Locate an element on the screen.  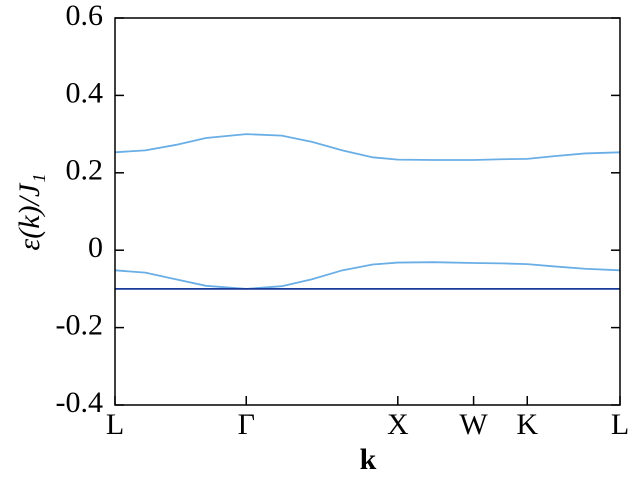
x-tick-label: W is located at coordinates (473, 424).